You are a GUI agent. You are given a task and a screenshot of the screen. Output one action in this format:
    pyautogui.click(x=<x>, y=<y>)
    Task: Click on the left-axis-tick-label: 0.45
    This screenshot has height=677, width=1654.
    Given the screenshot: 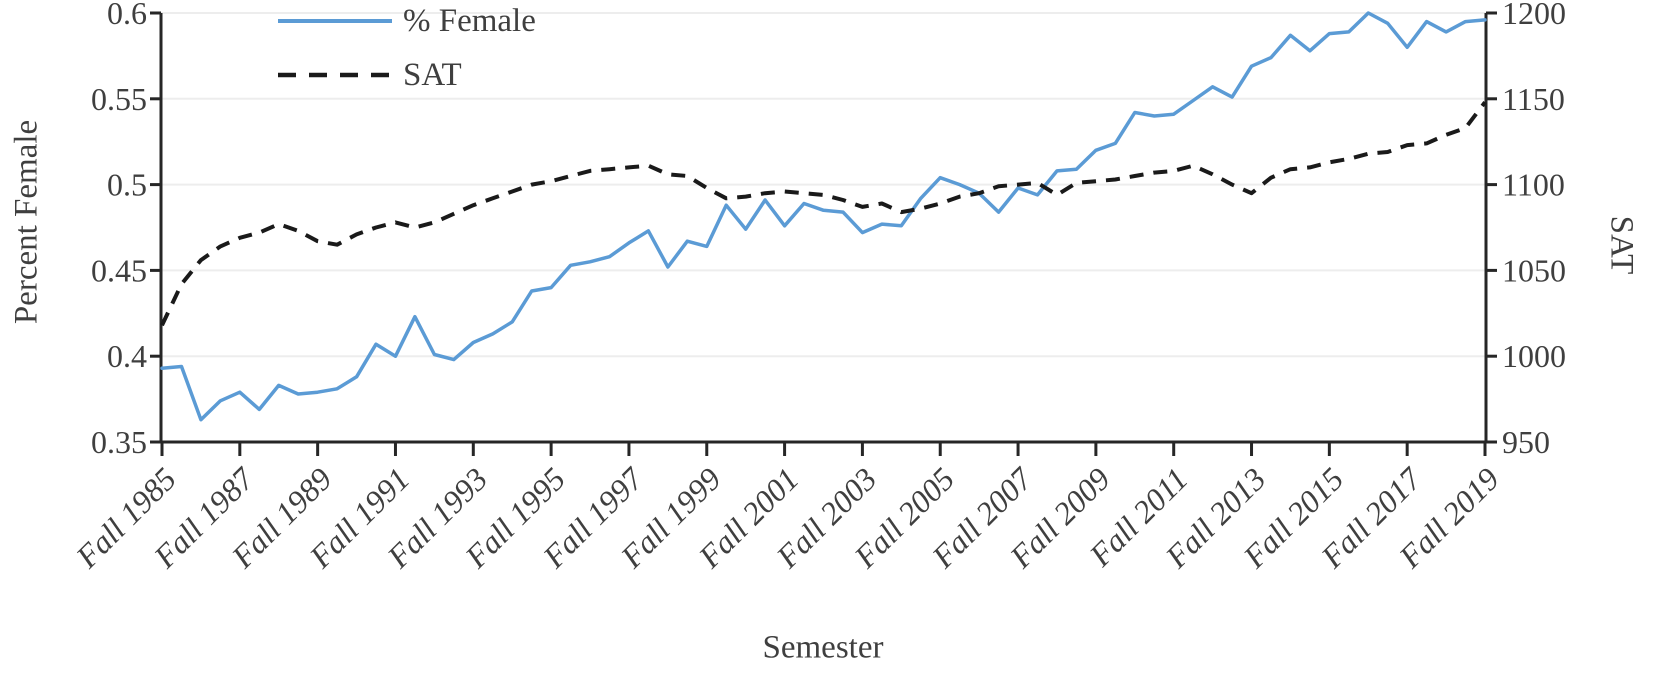 What is the action you would take?
    pyautogui.click(x=119, y=270)
    